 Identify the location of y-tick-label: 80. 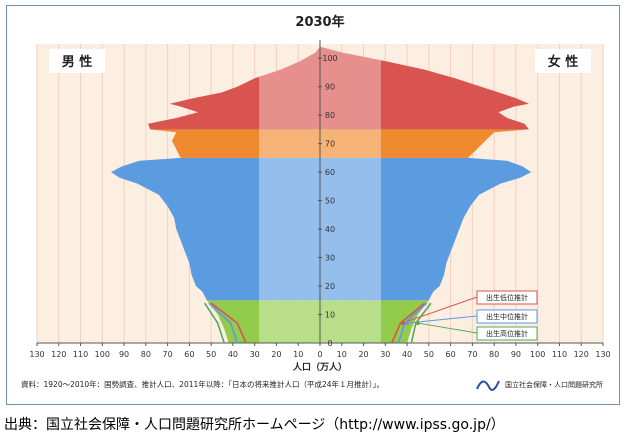
(330, 115).